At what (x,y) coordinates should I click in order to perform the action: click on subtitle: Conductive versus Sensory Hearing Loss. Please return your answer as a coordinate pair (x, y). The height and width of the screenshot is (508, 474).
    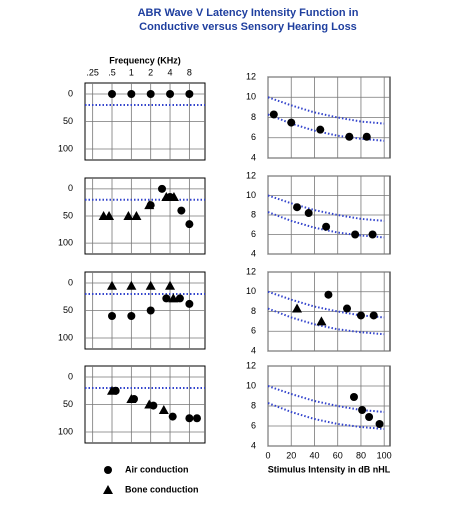
    Looking at the image, I should click on (248, 27).